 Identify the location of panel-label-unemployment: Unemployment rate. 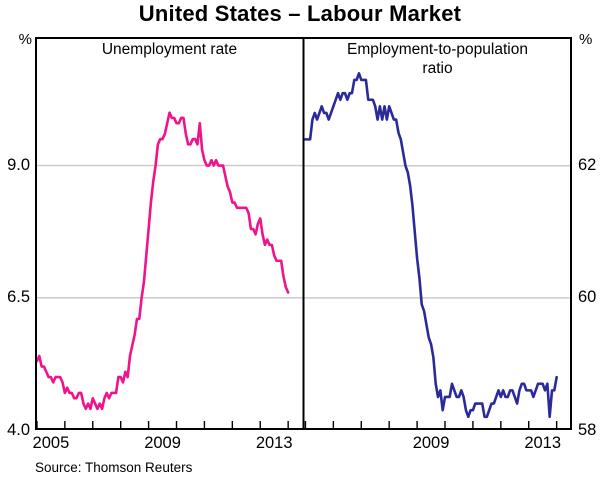
(169, 49).